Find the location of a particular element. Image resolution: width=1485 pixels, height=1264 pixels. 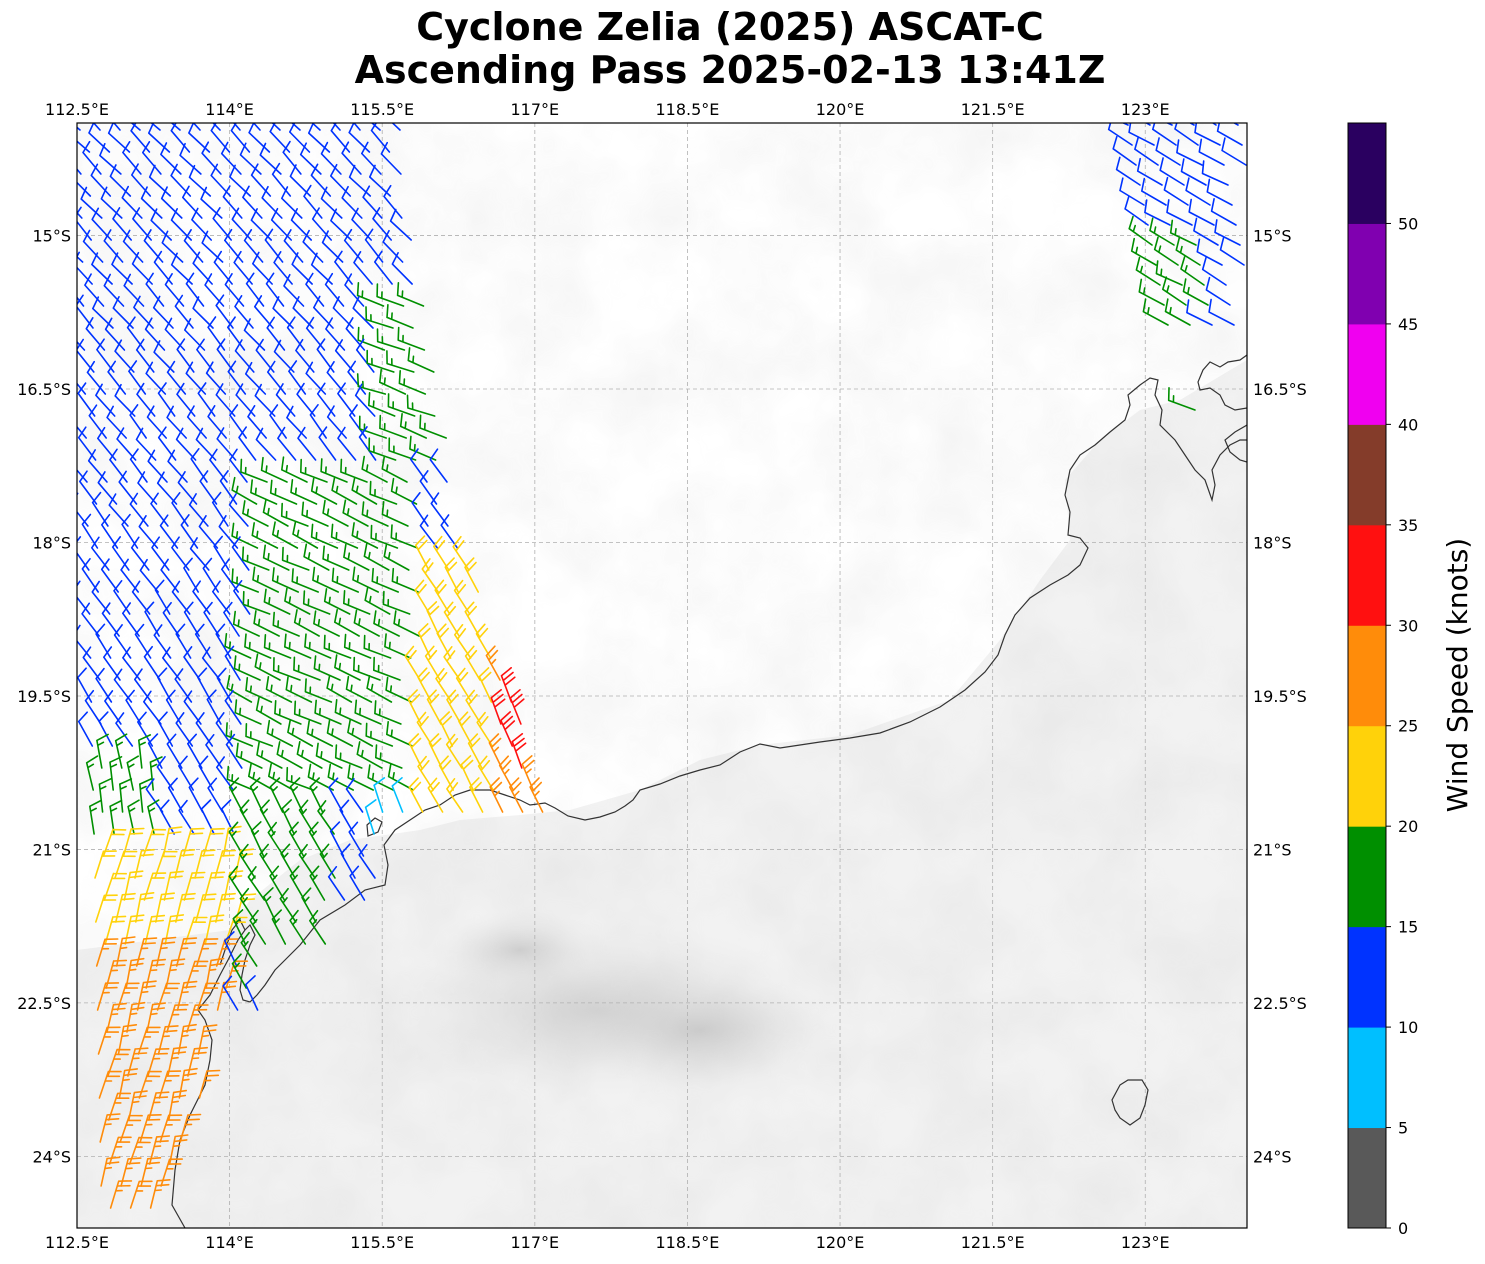

lat-tick-label-right: 22.5°S is located at coordinates (1280, 1003).